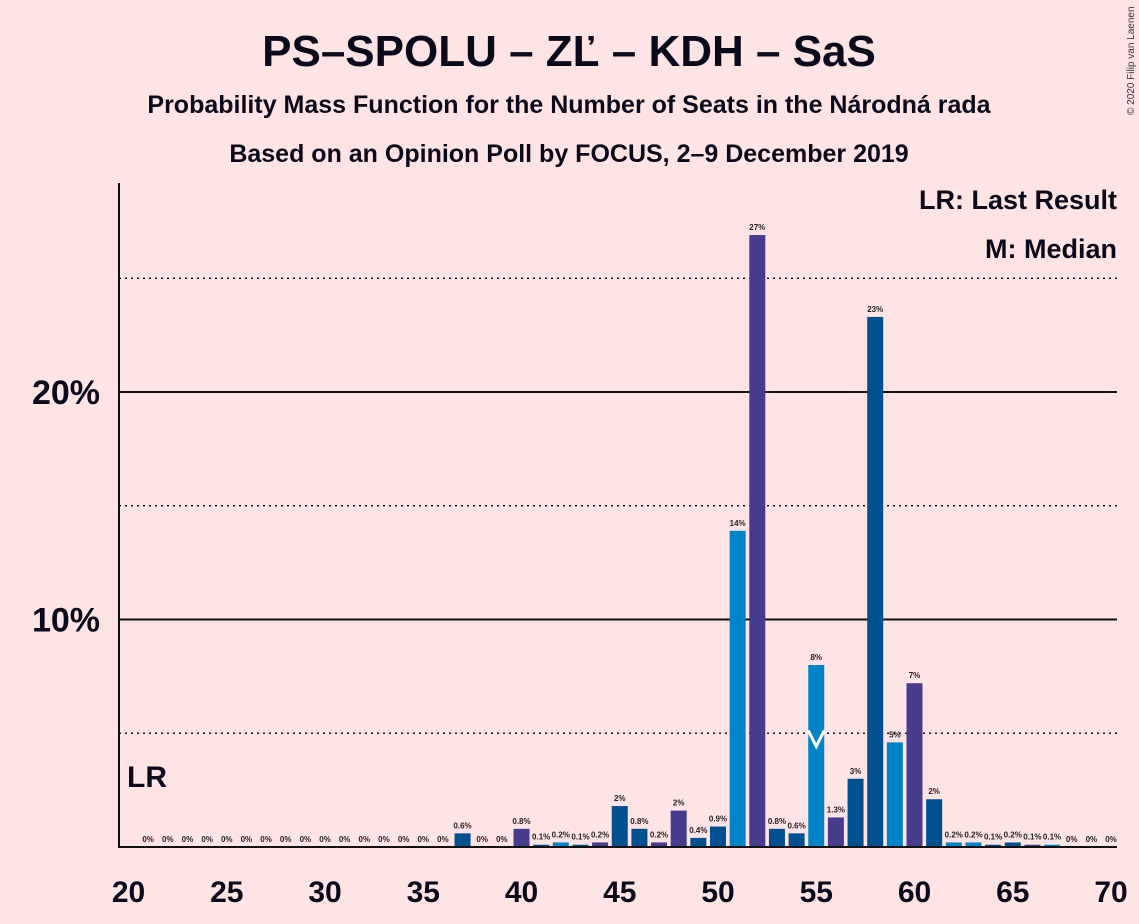 Image resolution: width=1139 pixels, height=924 pixels. Describe the element at coordinates (1051, 249) in the screenshot. I see `legend-median: M: Median` at that location.